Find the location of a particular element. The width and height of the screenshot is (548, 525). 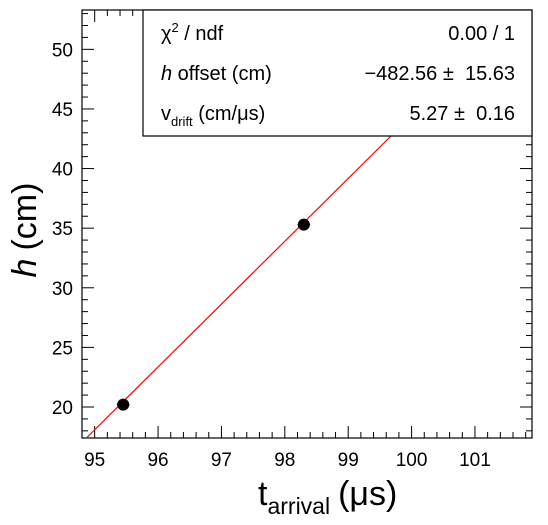

x-tick-label: 97 is located at coordinates (221, 460).